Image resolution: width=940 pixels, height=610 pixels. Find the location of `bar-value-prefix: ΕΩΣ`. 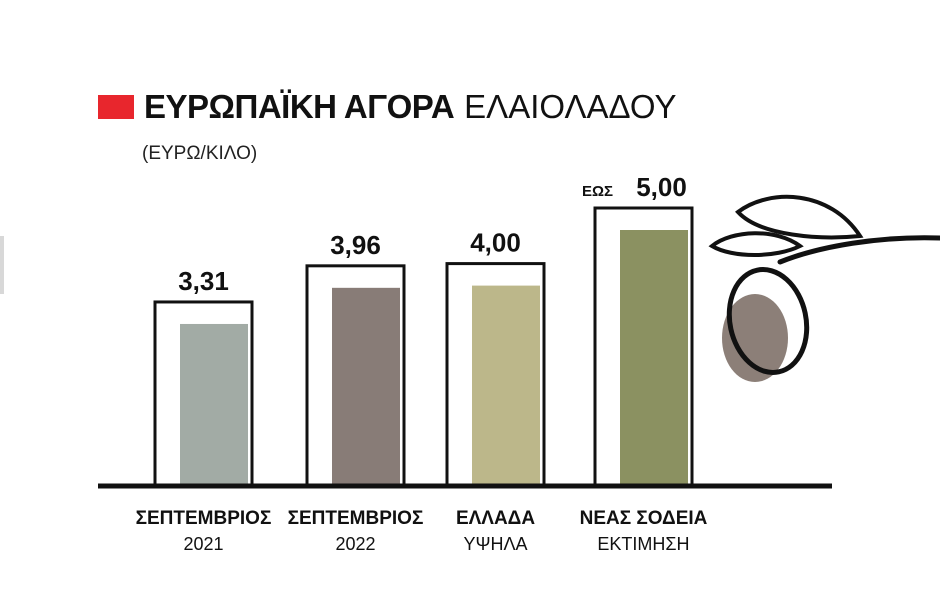

bar-value-prefix: ΕΩΣ is located at coordinates (597, 191).